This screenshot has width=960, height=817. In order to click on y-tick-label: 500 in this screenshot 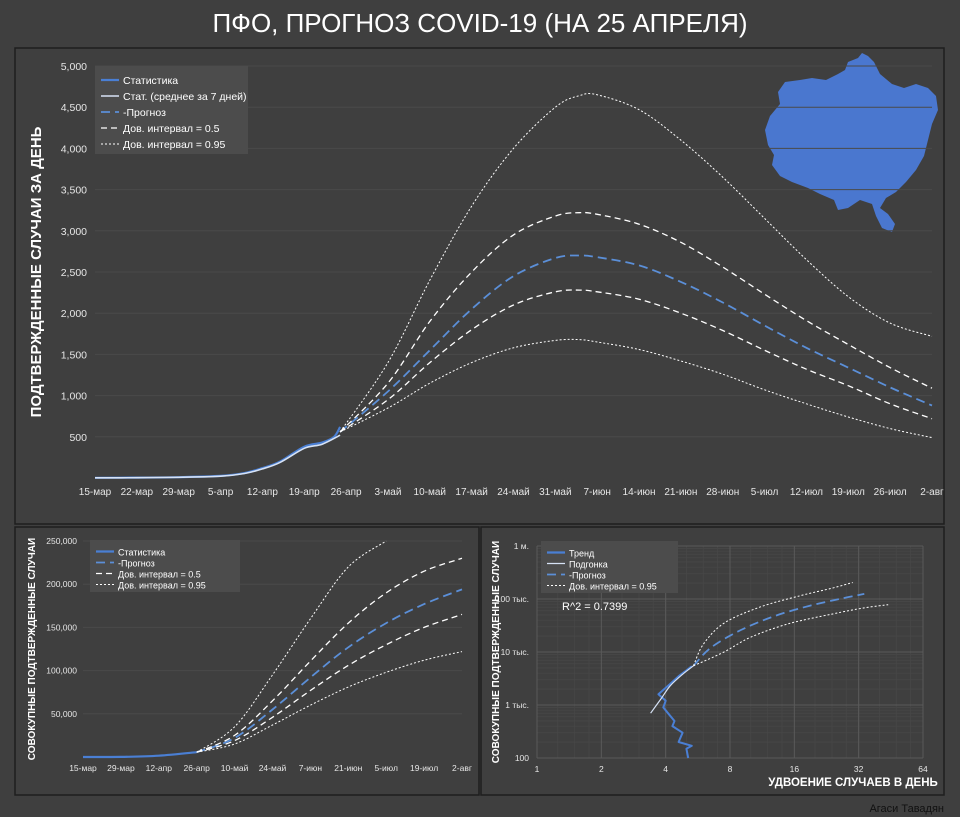, I will do `click(78, 438)`.